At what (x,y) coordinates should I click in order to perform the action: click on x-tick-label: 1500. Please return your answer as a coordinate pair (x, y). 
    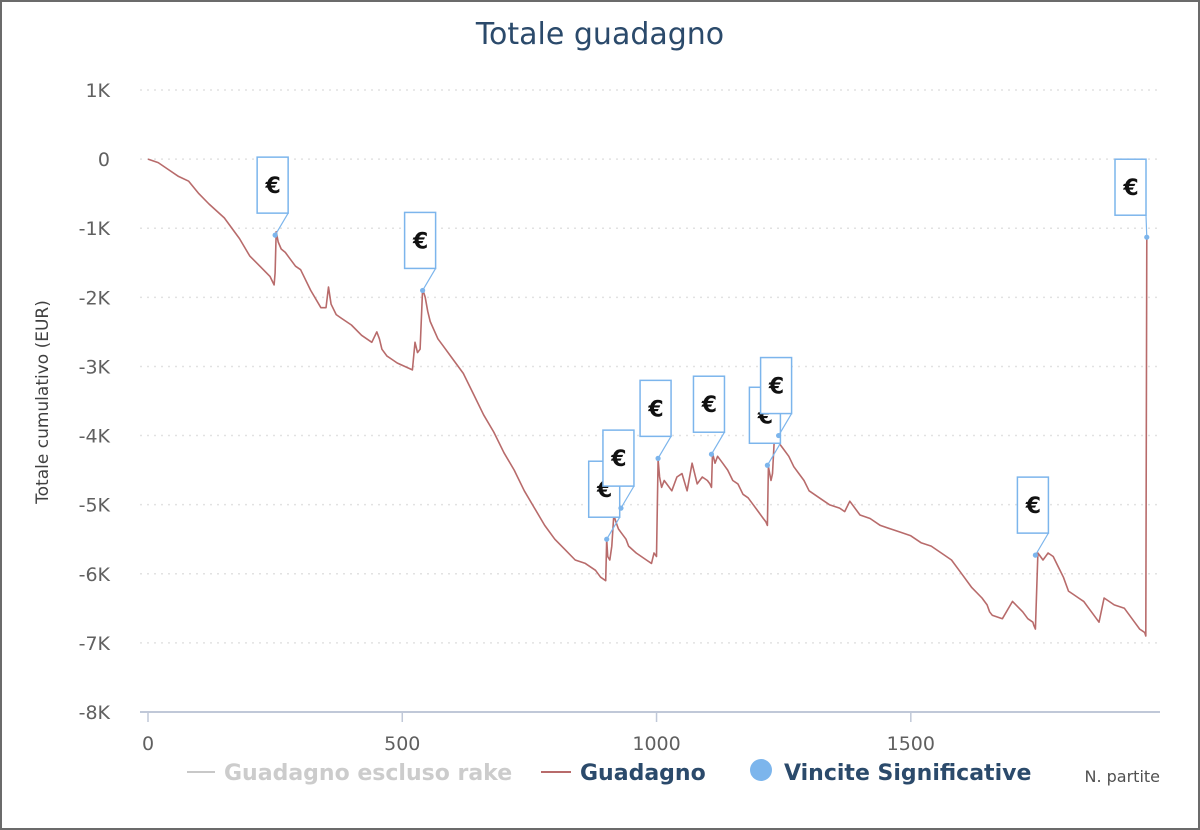
    Looking at the image, I should click on (911, 744).